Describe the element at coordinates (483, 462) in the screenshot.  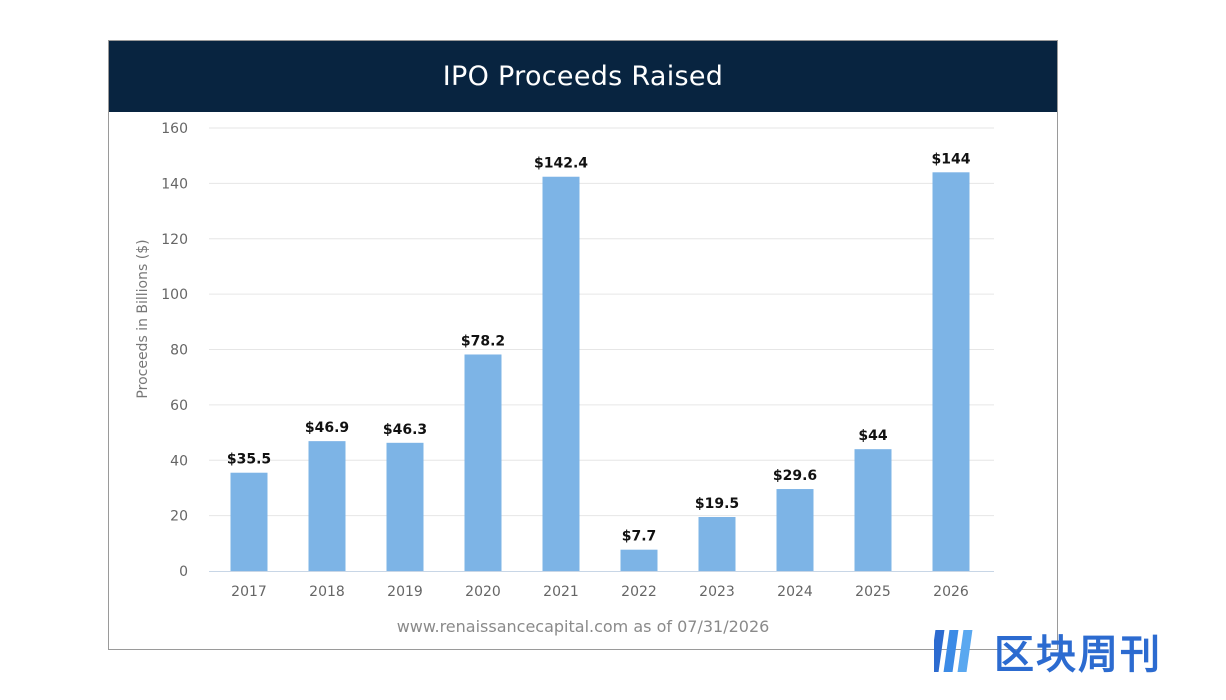
I see `bar-2020` at that location.